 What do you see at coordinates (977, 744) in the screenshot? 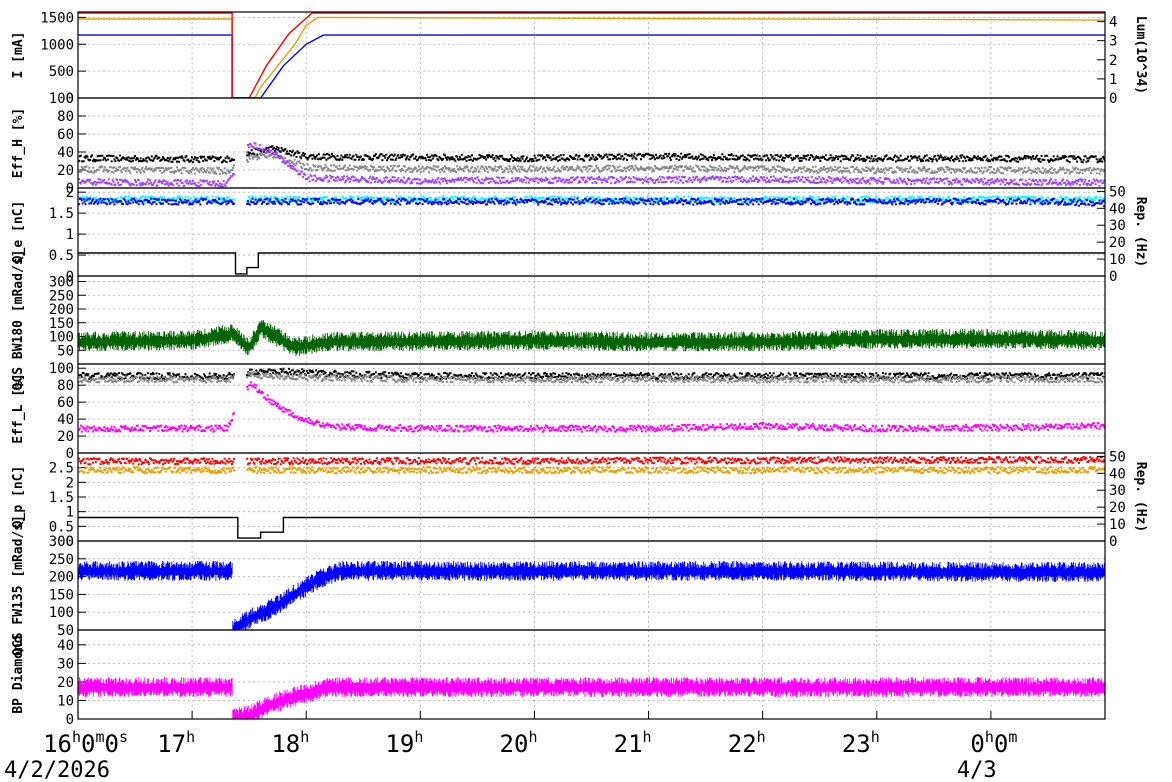
I see `x-tick-label: 0` at bounding box center [977, 744].